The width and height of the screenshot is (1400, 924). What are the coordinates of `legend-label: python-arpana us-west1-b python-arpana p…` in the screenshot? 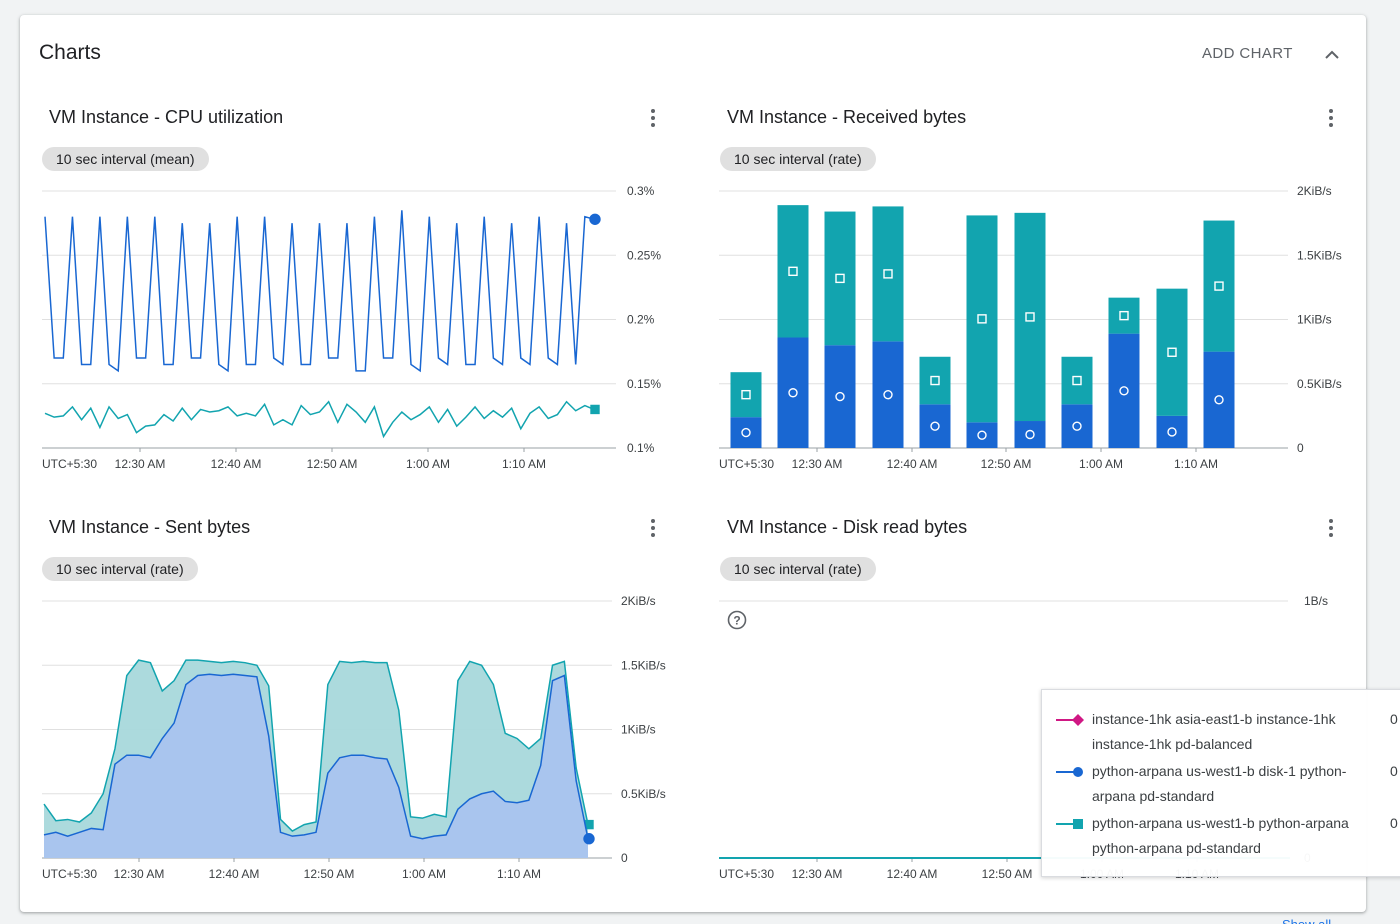 It's located at (1220, 835).